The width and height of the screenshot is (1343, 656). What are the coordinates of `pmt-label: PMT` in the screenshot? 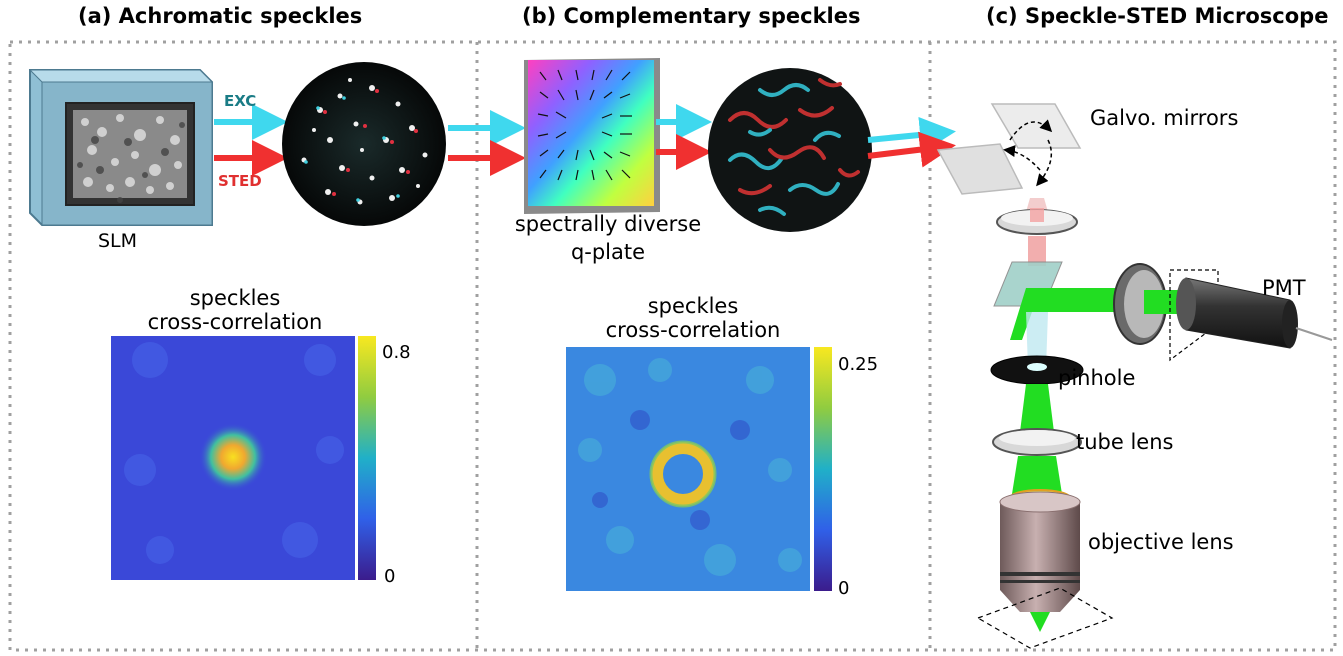 It's located at (1284, 288).